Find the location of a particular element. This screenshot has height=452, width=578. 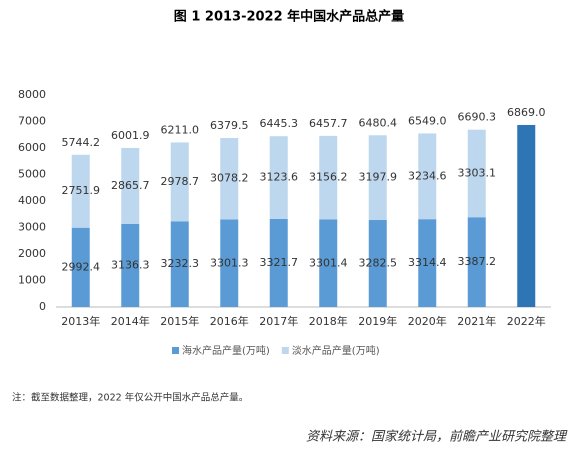

y-tick-label: 2000 is located at coordinates (32, 253).